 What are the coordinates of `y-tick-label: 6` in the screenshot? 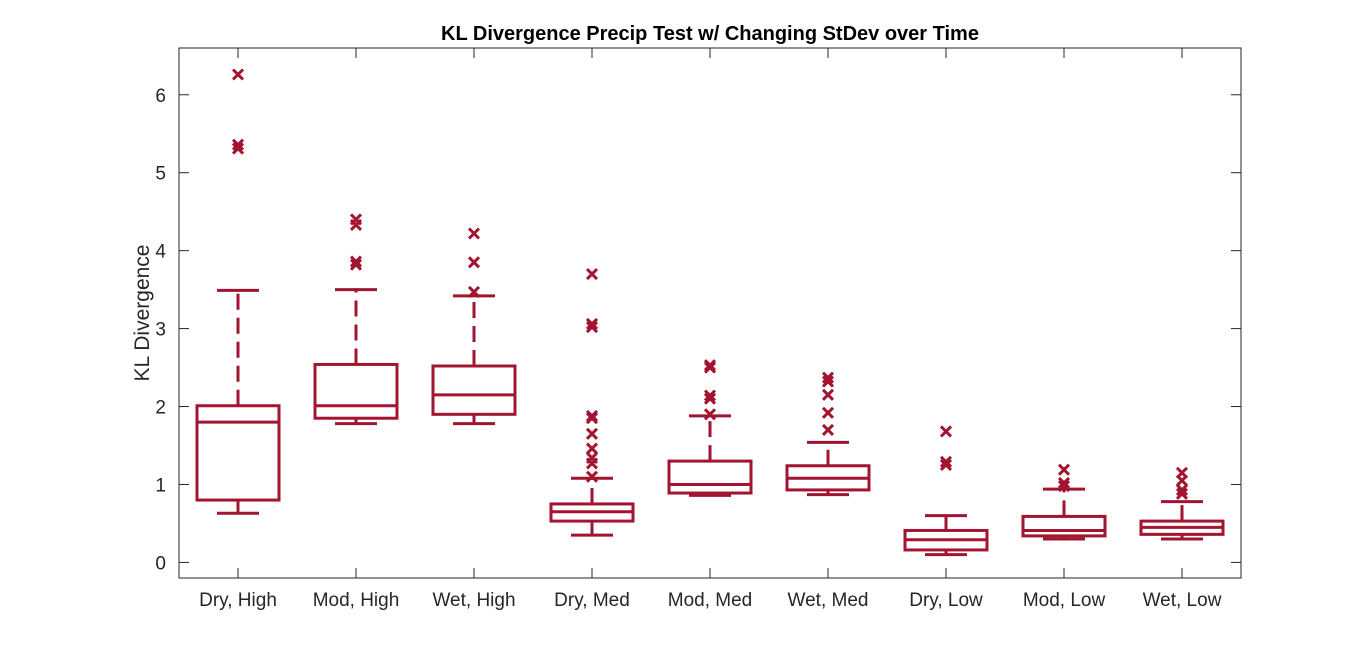 It's located at (160, 96).